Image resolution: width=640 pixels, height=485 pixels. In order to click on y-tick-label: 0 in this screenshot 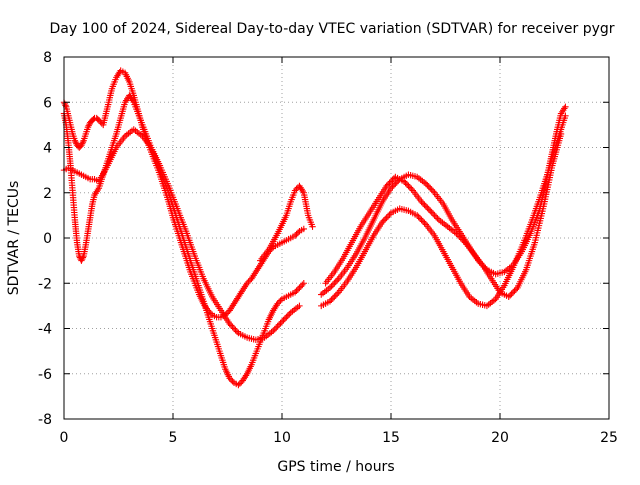, I will do `click(47, 239)`.